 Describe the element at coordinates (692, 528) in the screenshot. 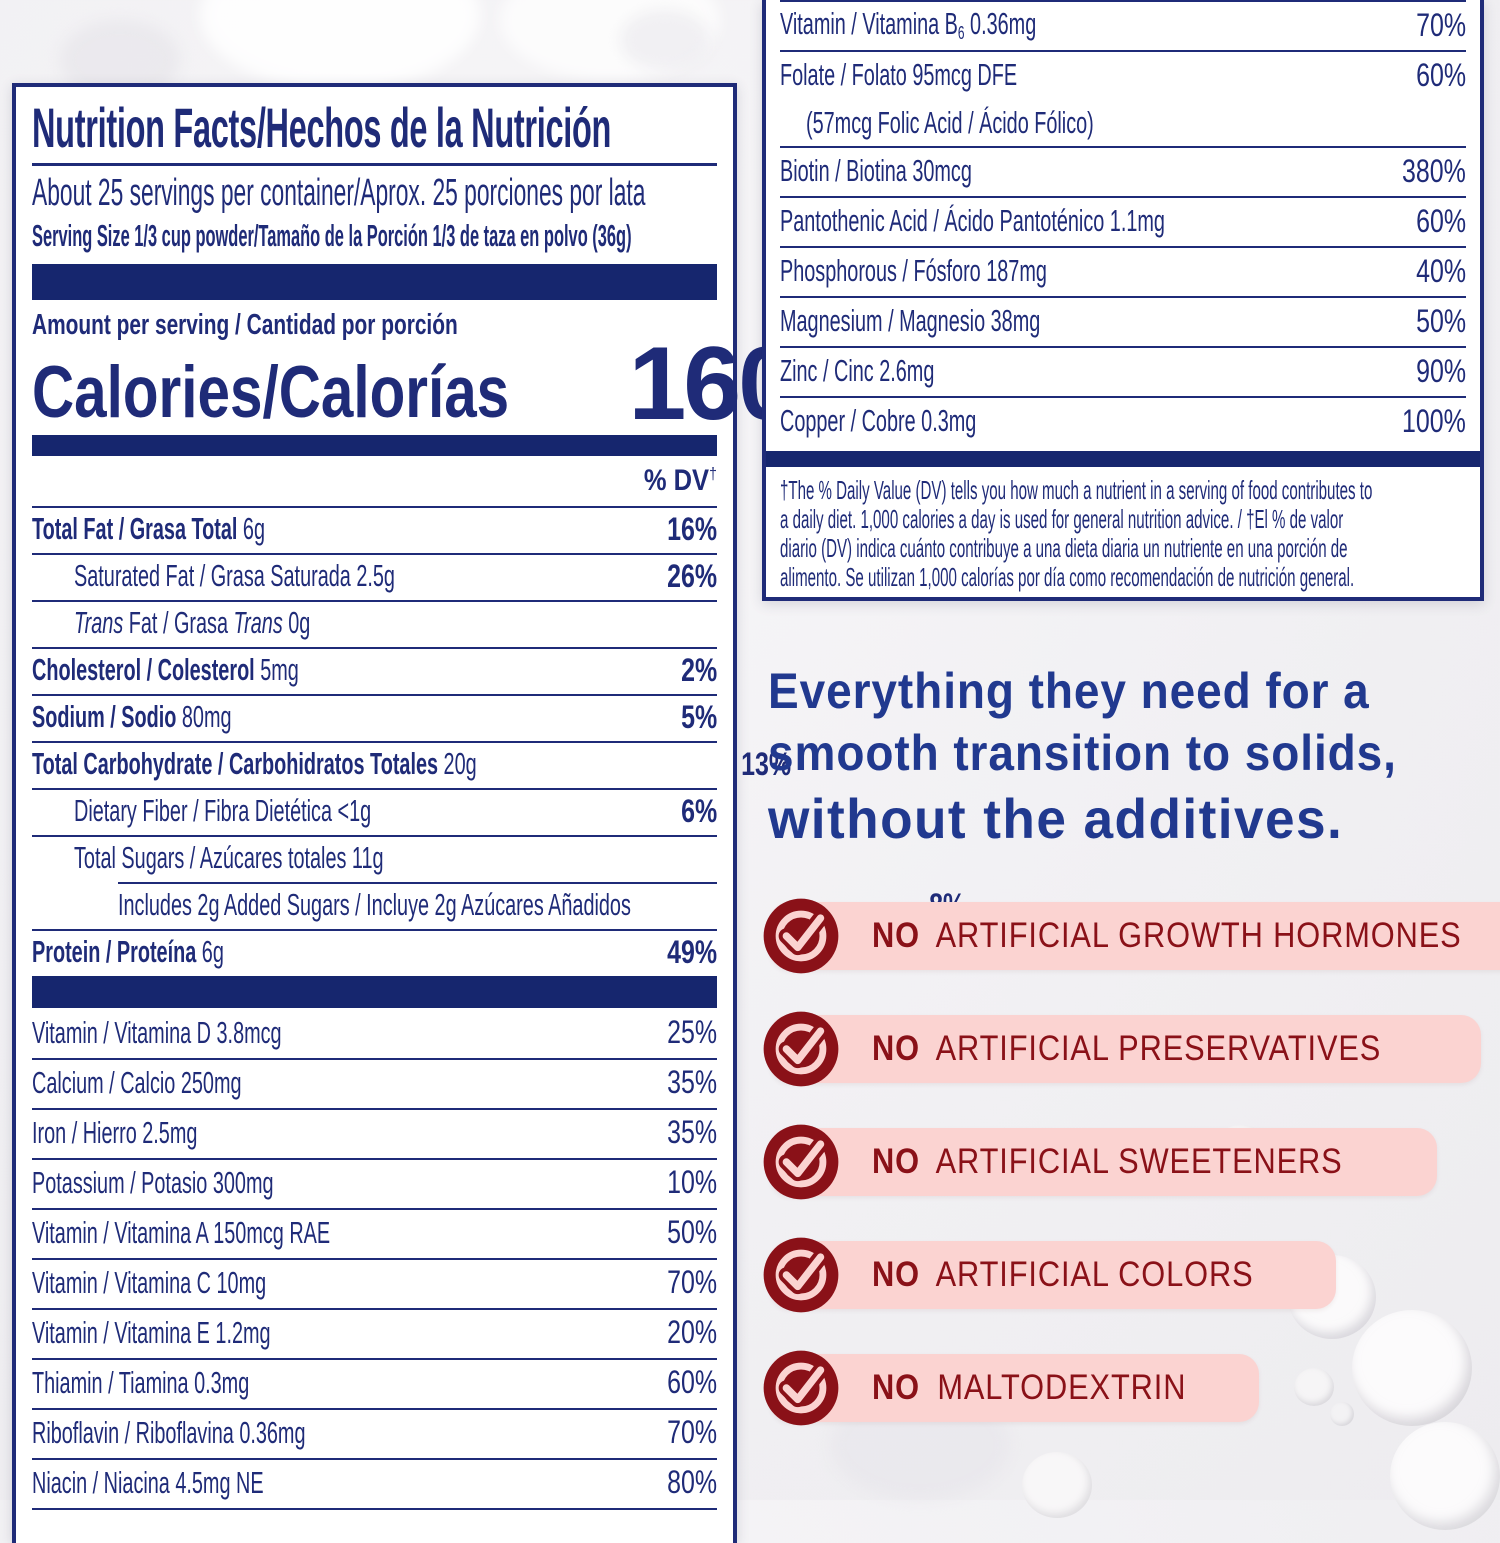

I see `daily-value-percent: 16%` at that location.